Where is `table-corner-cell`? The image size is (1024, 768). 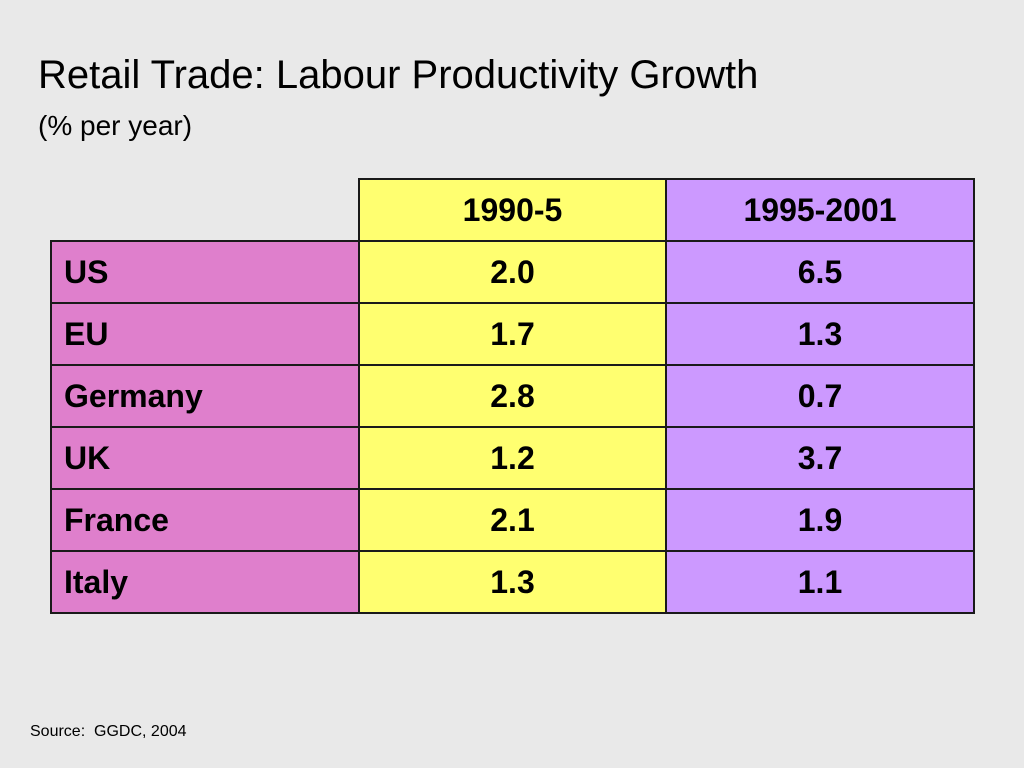
table-corner-cell is located at coordinates (205, 210).